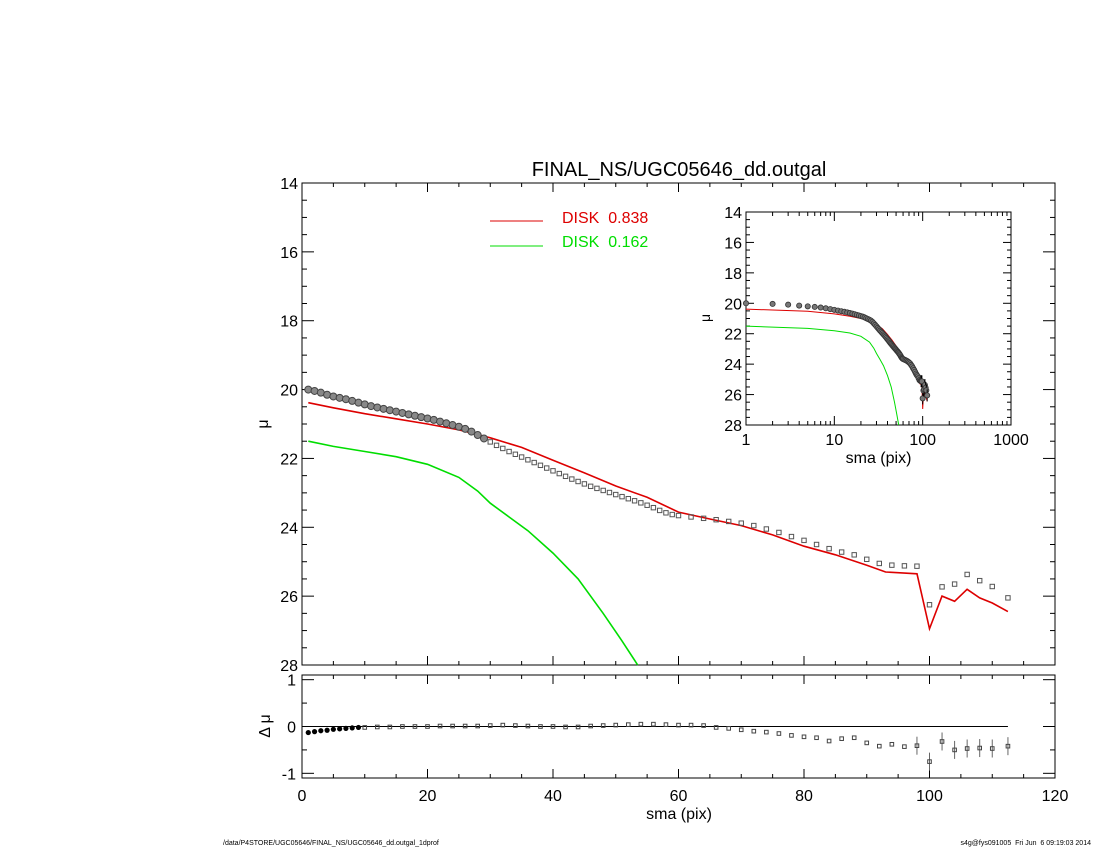  I want to click on inset-x-tick-label: 10, so click(834, 440).